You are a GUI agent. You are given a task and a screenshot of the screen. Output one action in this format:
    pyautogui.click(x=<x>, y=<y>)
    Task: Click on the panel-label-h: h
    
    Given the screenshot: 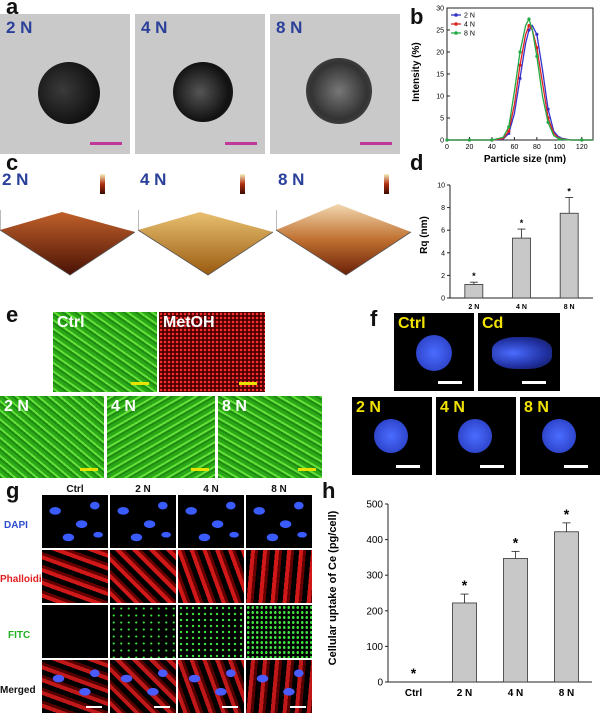 What is the action you would take?
    pyautogui.click(x=329, y=490)
    